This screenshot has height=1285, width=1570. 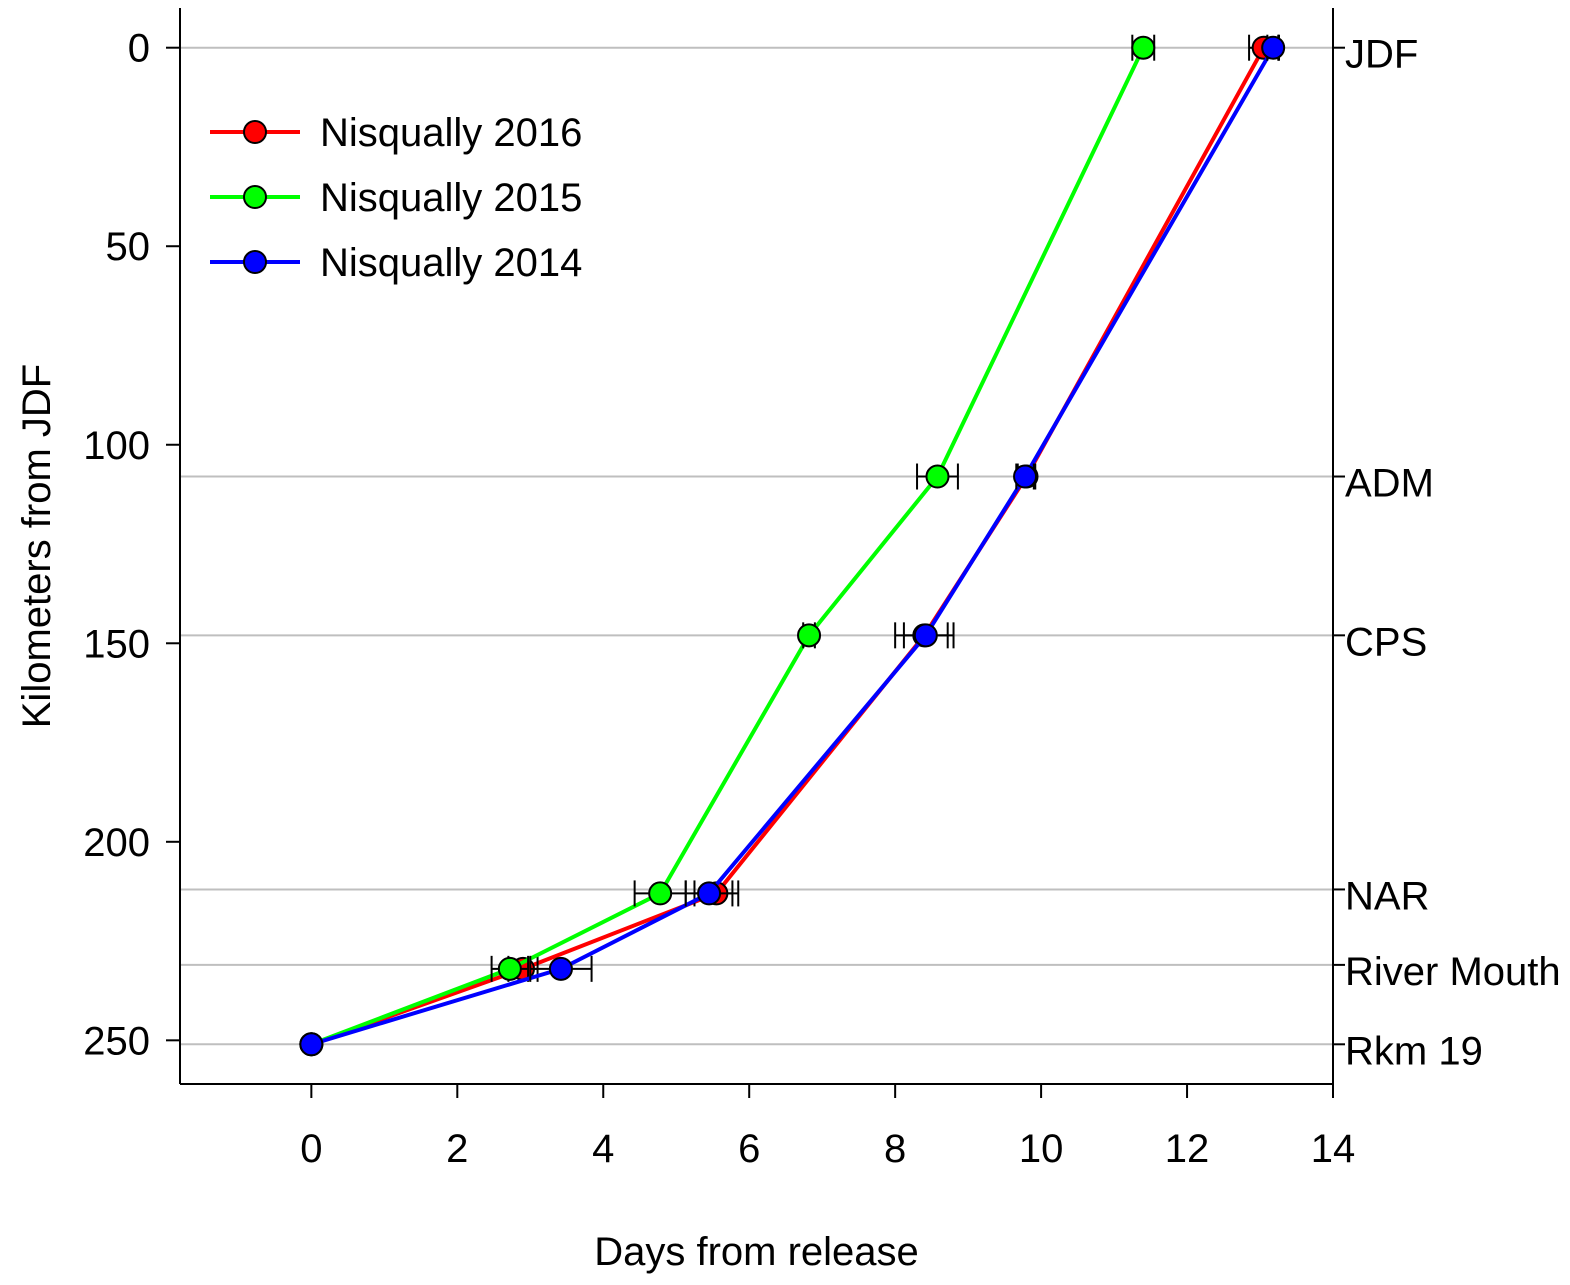 I want to click on station-label-5: Rkm 19, so click(x=1414, y=1051).